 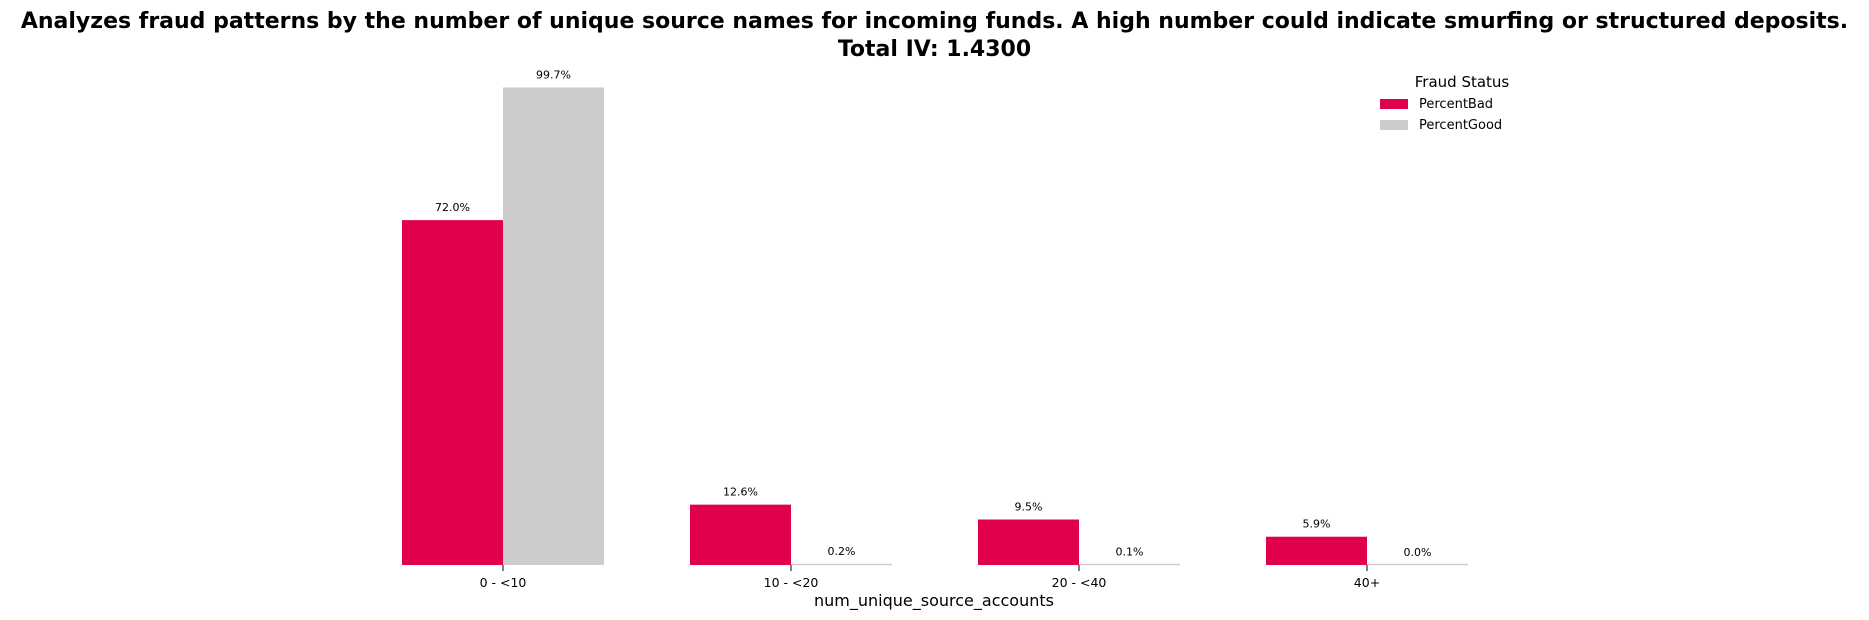 What do you see at coordinates (1079, 582) in the screenshot?
I see `x-tick-label: 20 - <40` at bounding box center [1079, 582].